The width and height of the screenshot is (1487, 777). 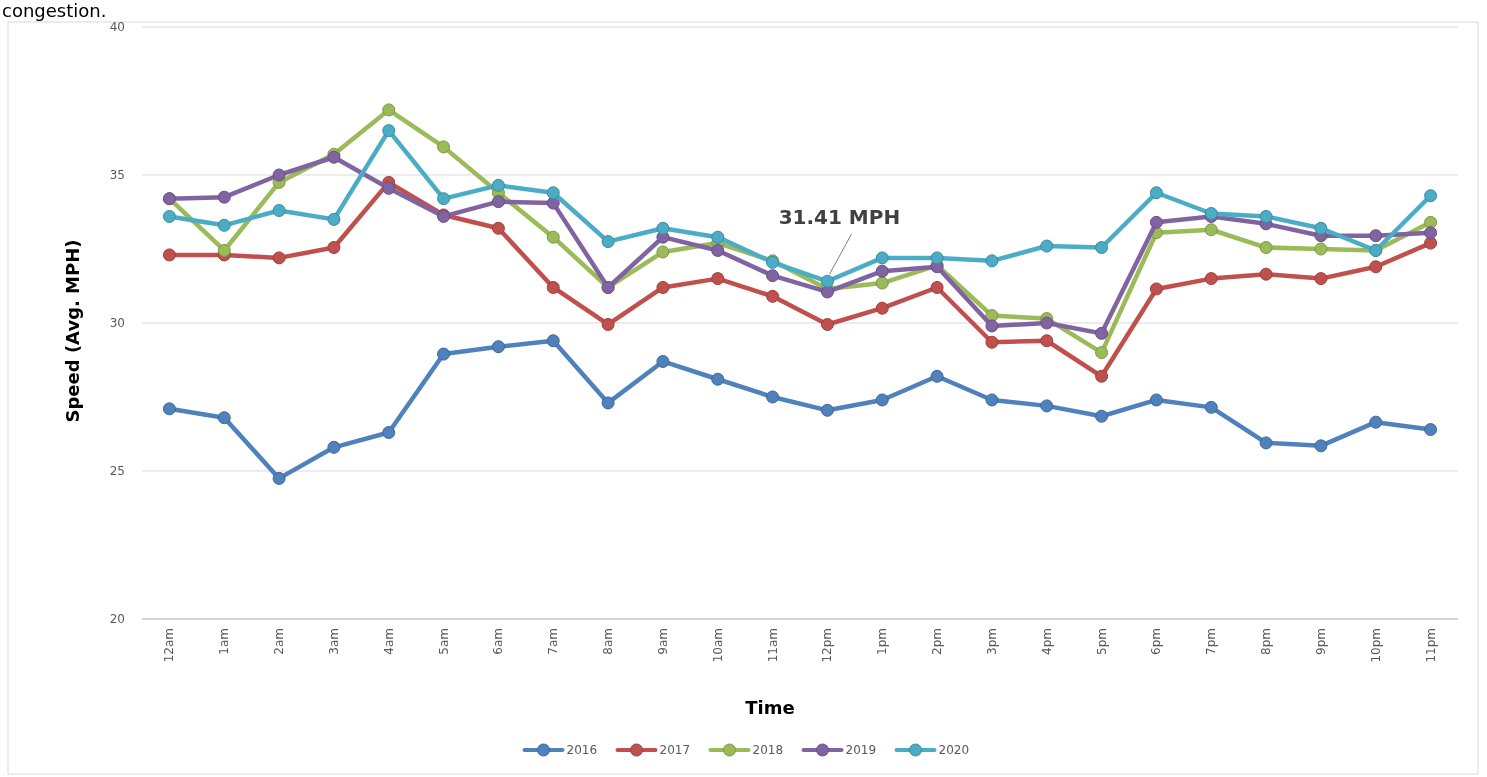 What do you see at coordinates (117, 619) in the screenshot?
I see `y-tick-label: 20` at bounding box center [117, 619].